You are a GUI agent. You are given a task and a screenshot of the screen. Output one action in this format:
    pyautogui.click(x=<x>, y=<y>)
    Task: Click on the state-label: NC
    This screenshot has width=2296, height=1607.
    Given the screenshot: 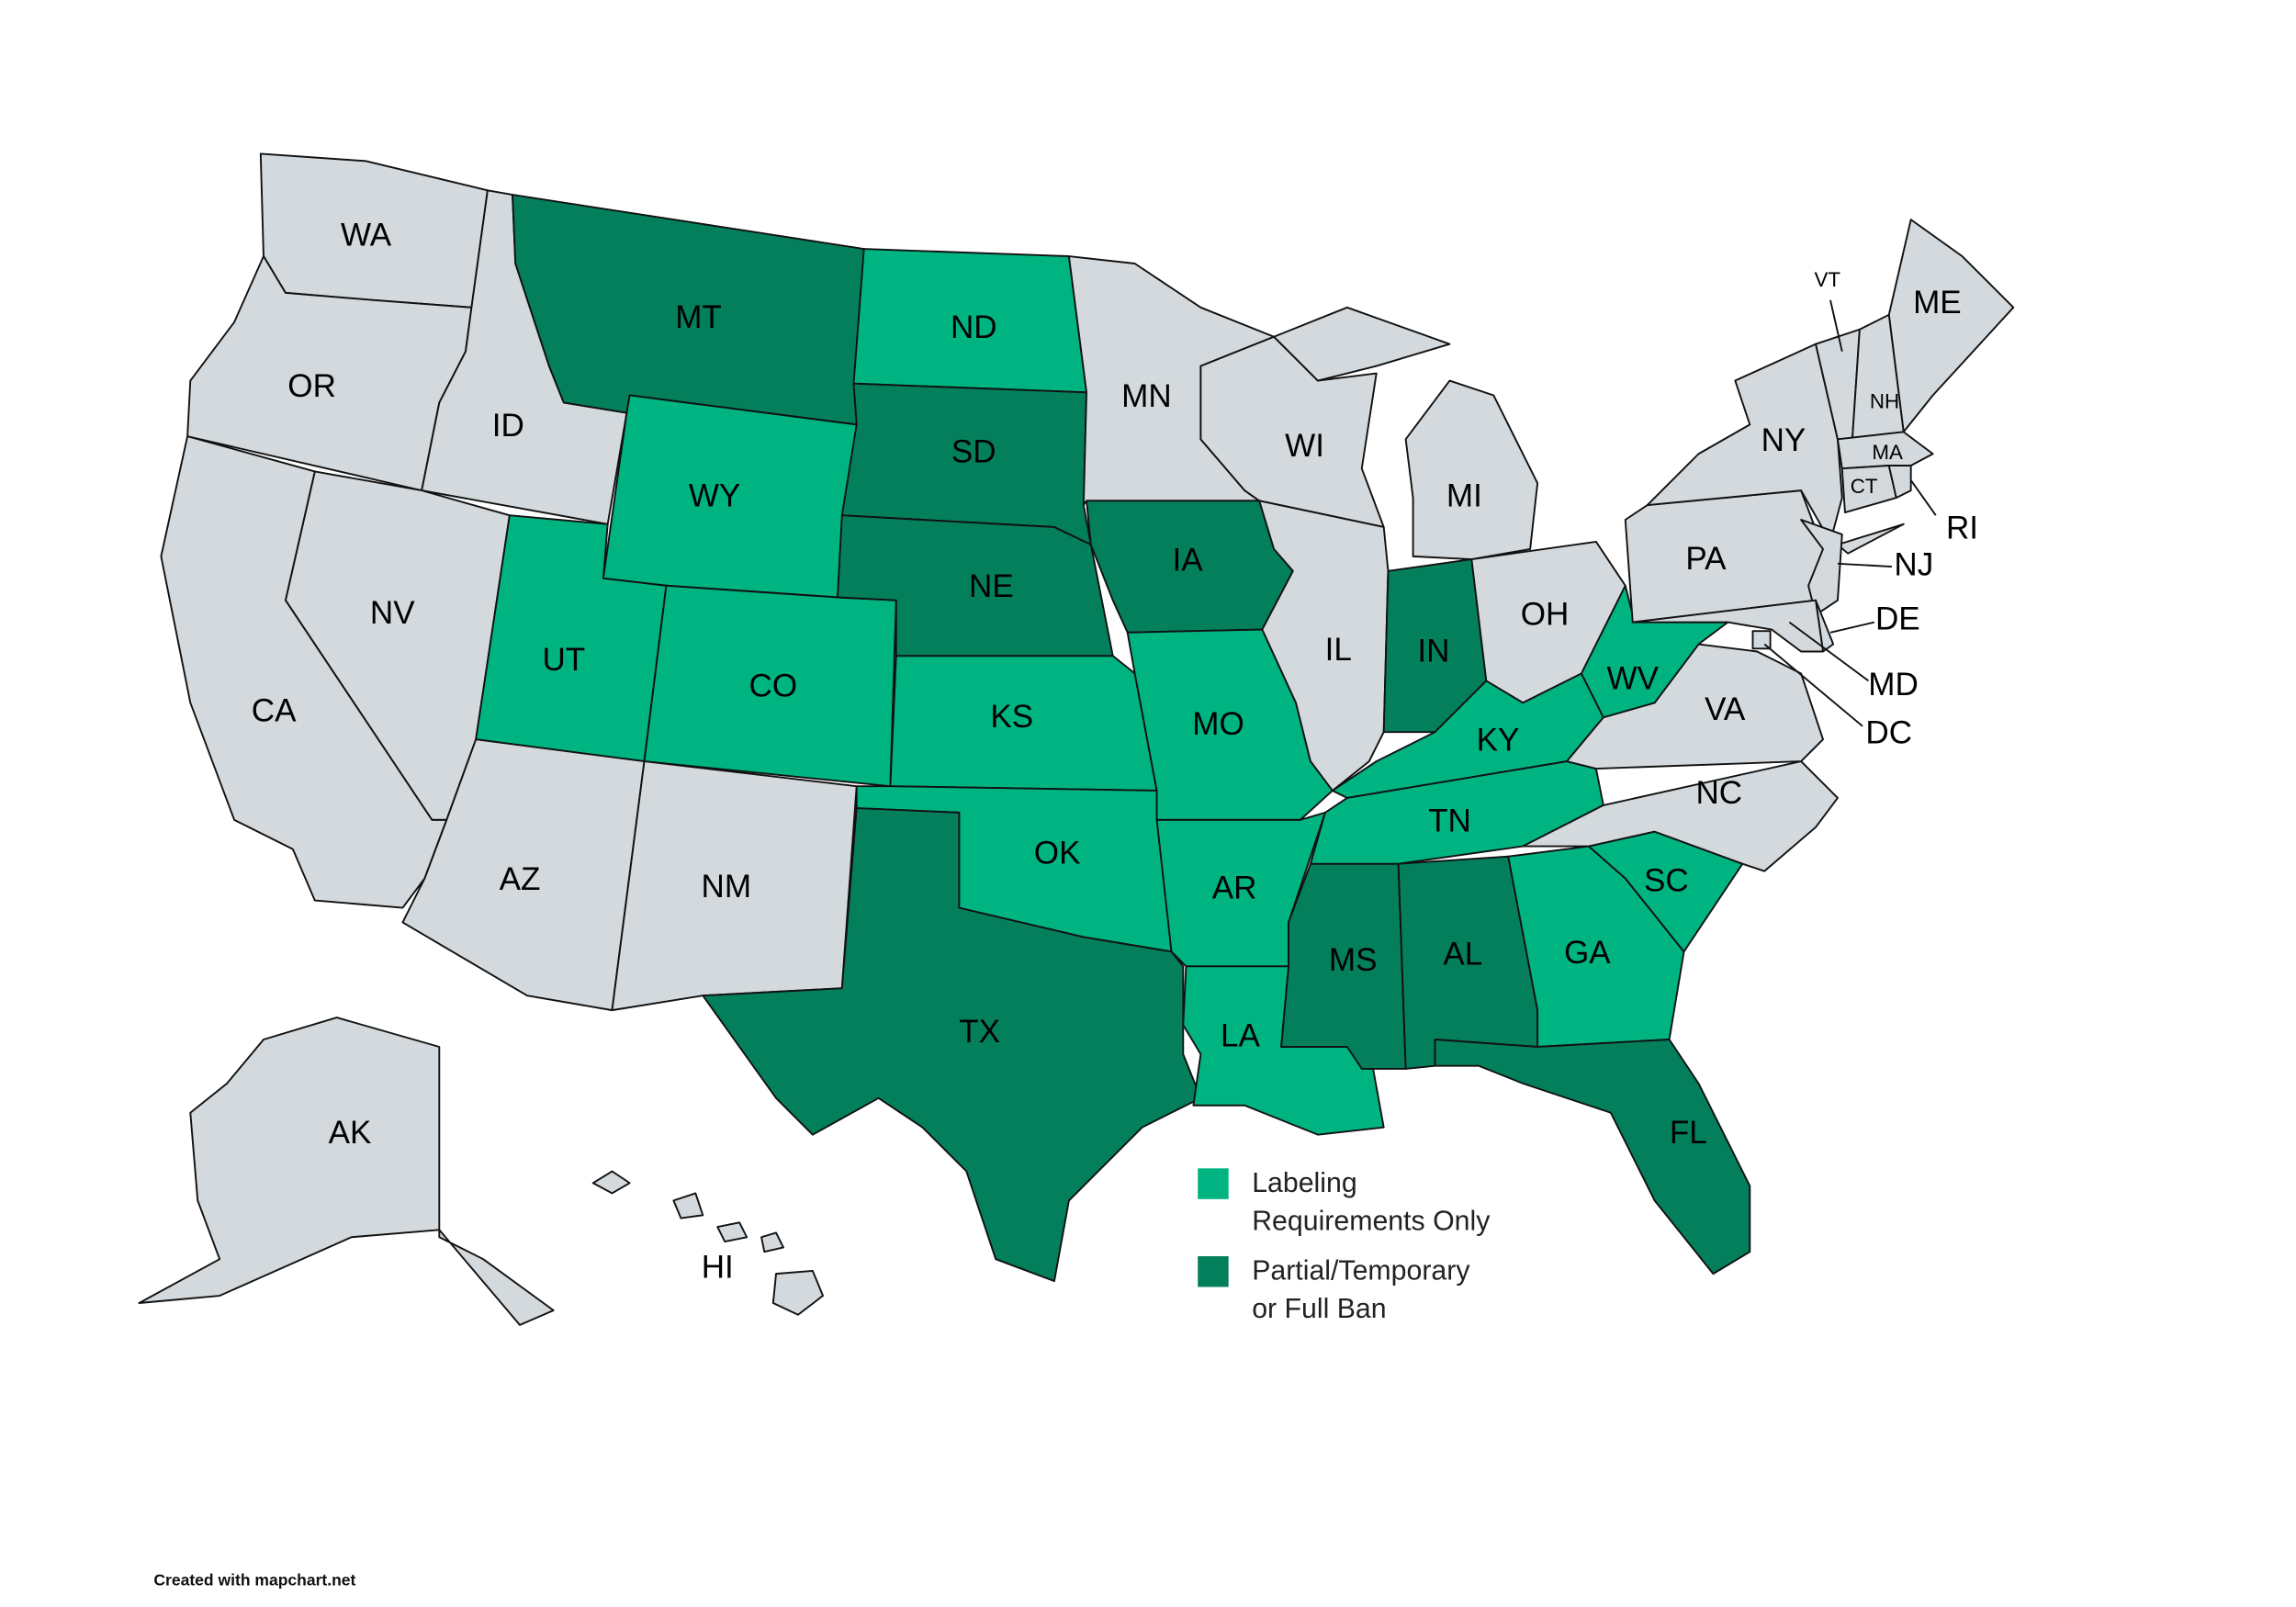 What is the action you would take?
    pyautogui.click(x=1718, y=793)
    